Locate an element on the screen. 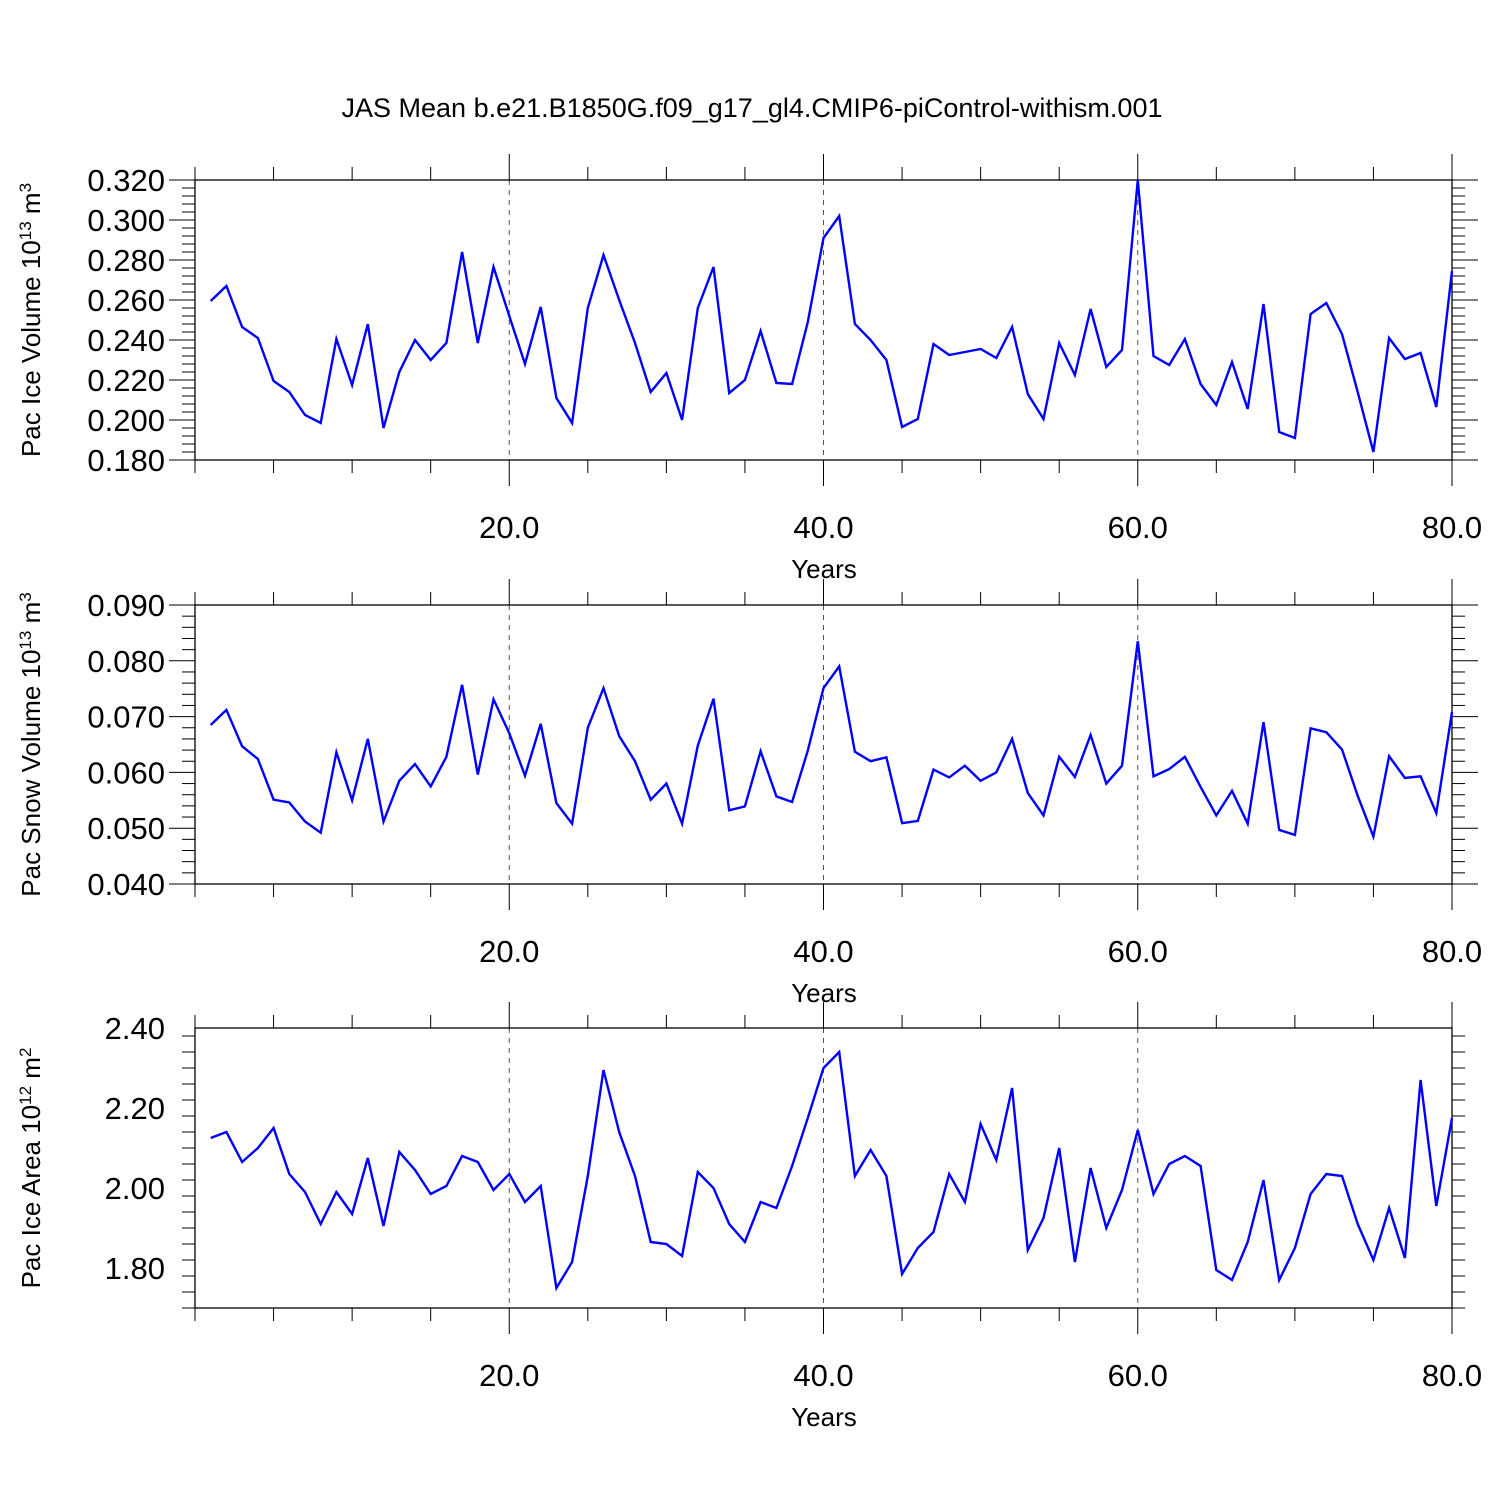  y-axis-label-text: Pac Ice Volume 10 is located at coordinates (31, 348).